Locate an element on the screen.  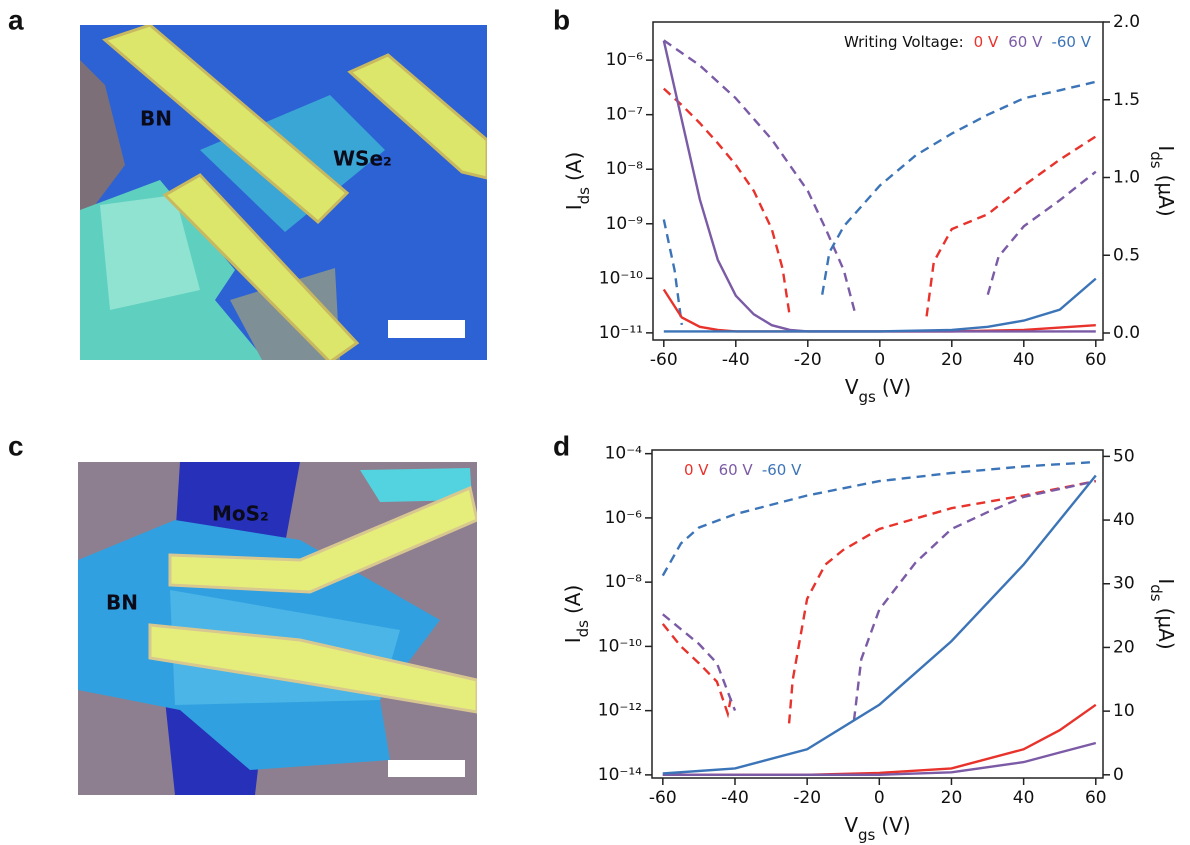
y2-tick-label: 40 is located at coordinates (1124, 520).